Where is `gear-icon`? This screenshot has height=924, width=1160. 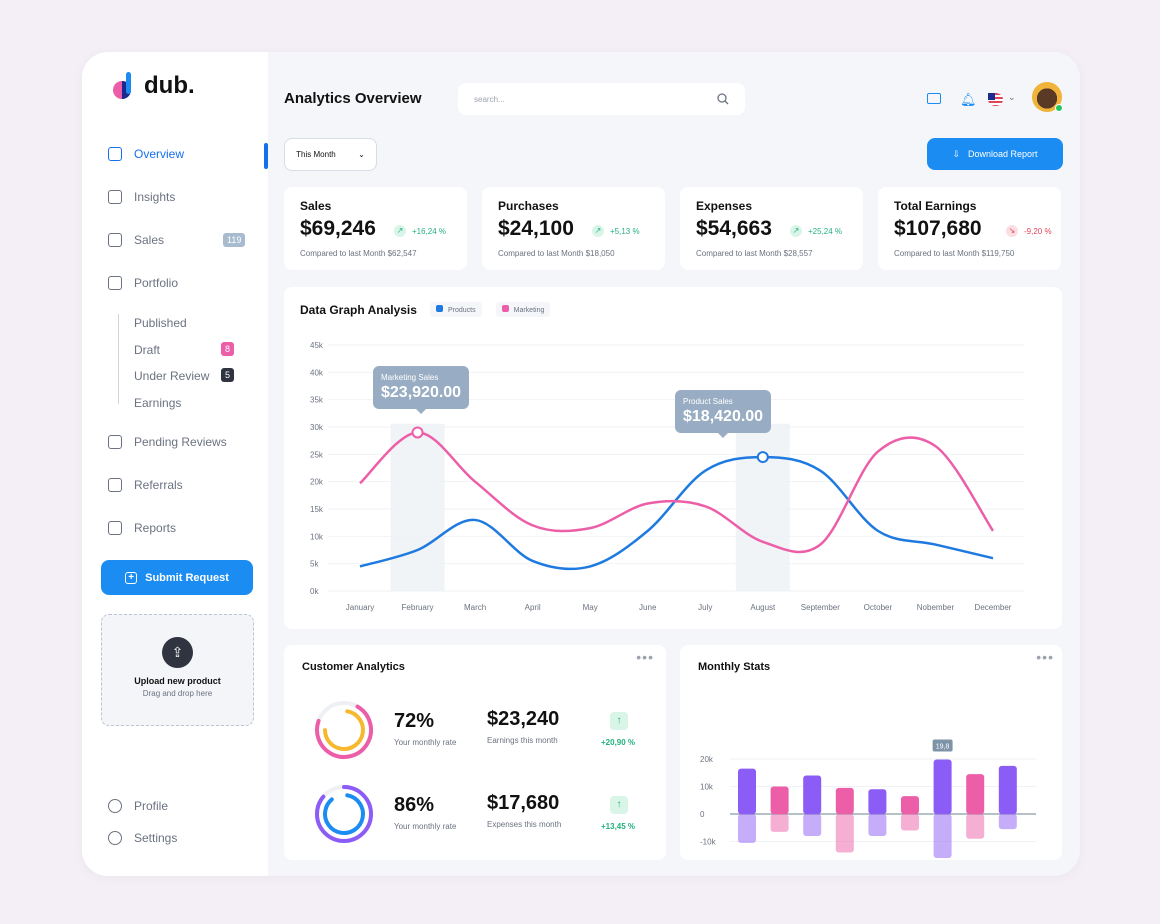 gear-icon is located at coordinates (115, 838).